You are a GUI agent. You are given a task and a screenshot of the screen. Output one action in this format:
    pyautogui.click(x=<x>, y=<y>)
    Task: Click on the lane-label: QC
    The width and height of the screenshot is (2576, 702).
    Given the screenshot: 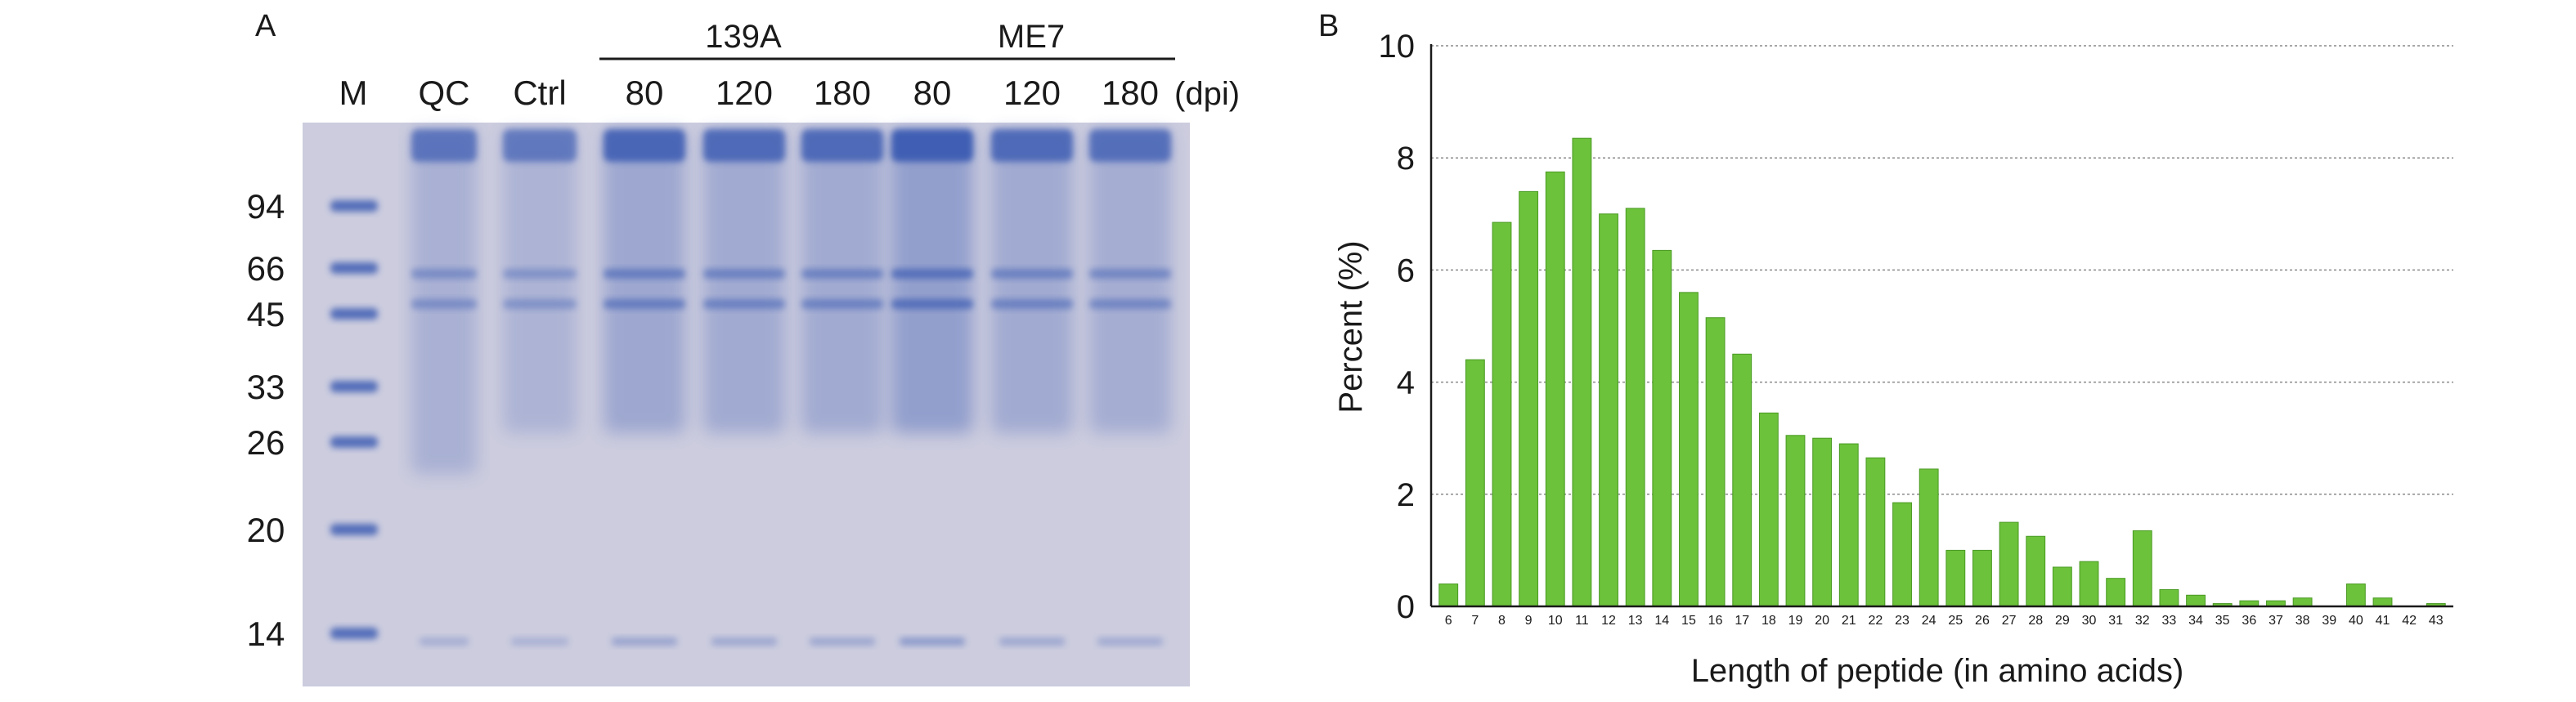 What is the action you would take?
    pyautogui.click(x=444, y=93)
    